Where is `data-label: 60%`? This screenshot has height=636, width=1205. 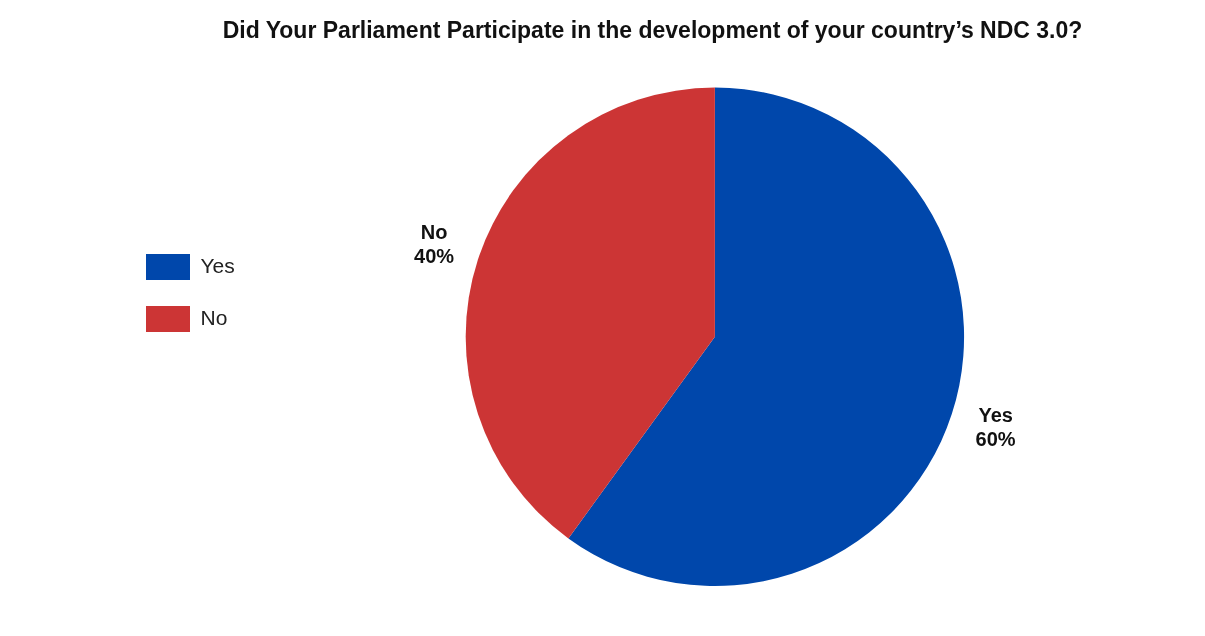 data-label: 60% is located at coordinates (995, 438).